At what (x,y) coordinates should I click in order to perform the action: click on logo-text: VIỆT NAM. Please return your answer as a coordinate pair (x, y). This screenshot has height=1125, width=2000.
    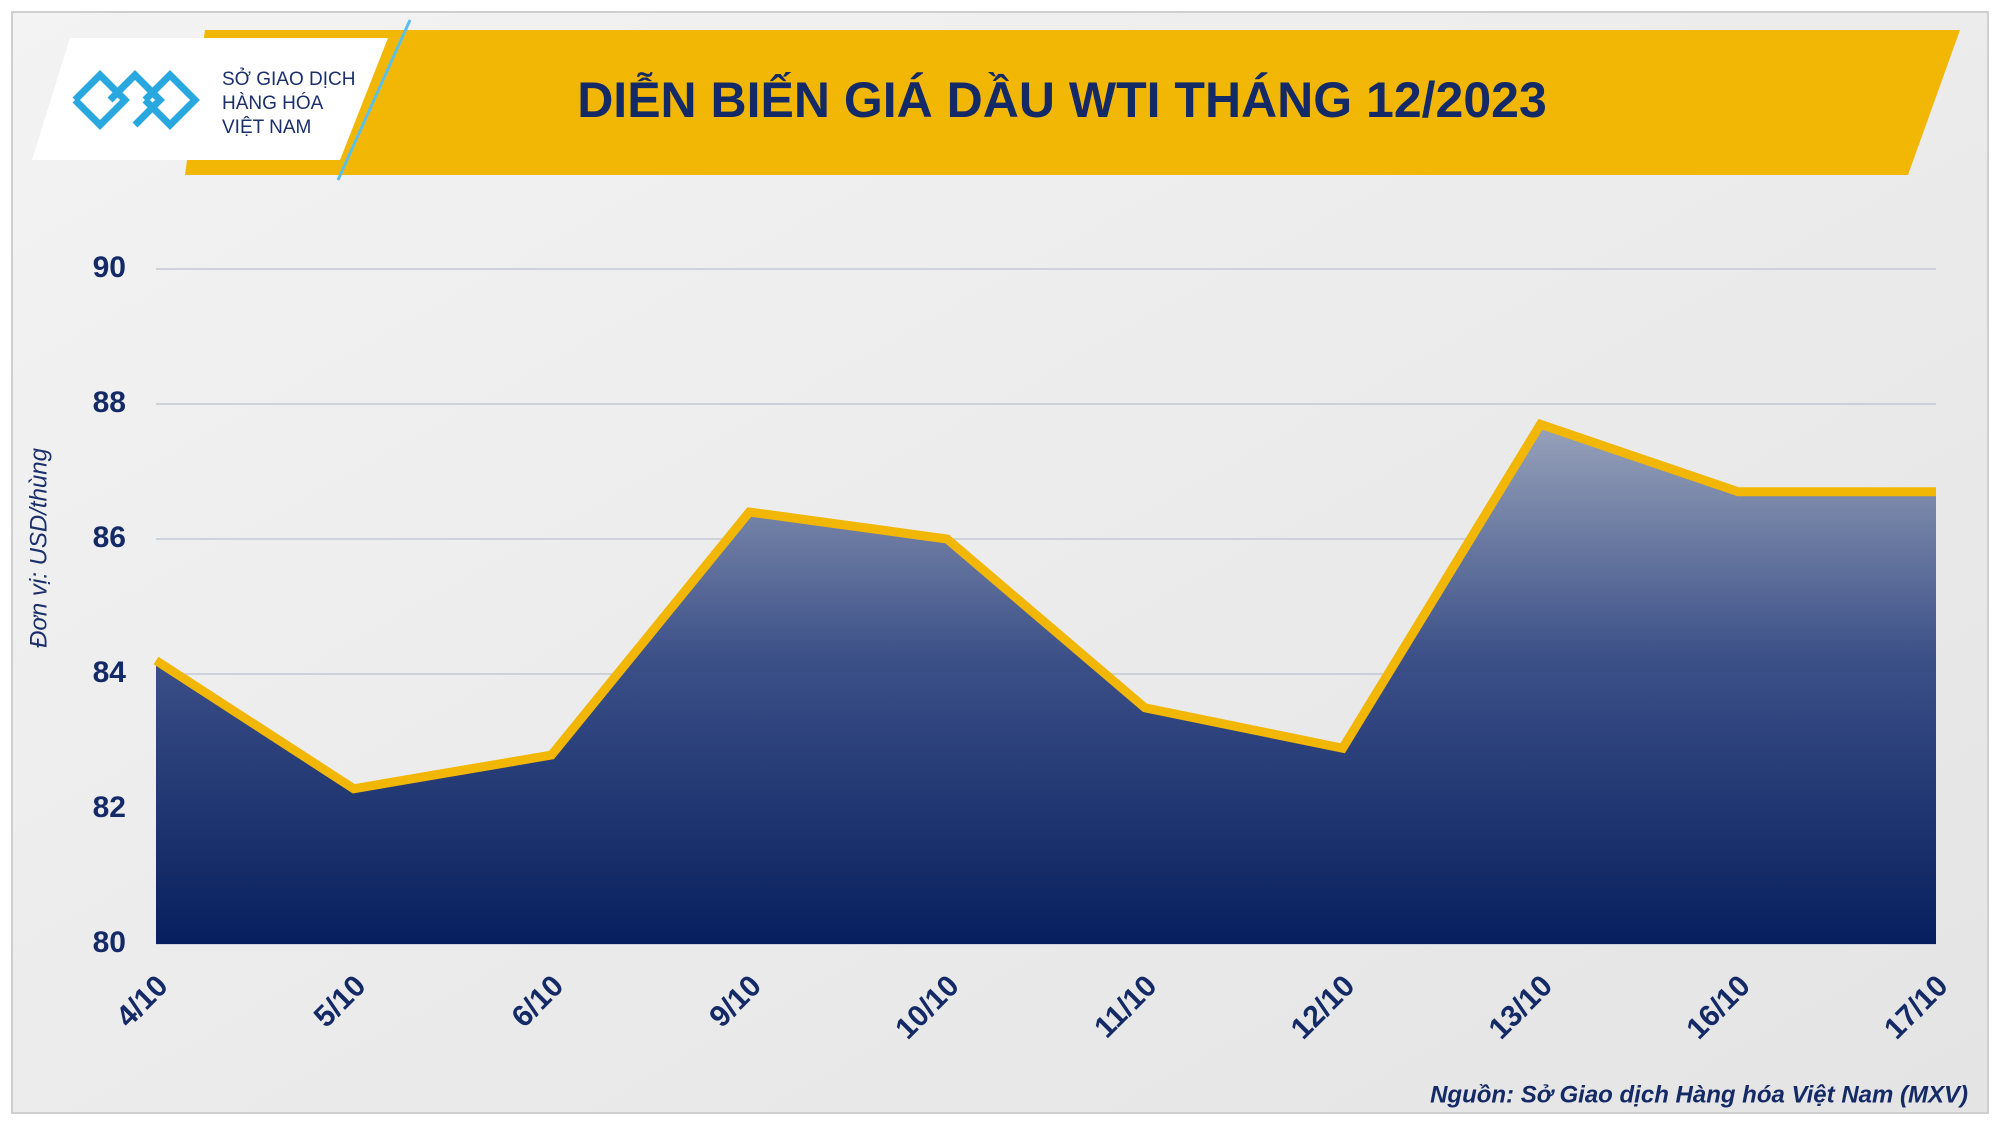
    Looking at the image, I should click on (266, 127).